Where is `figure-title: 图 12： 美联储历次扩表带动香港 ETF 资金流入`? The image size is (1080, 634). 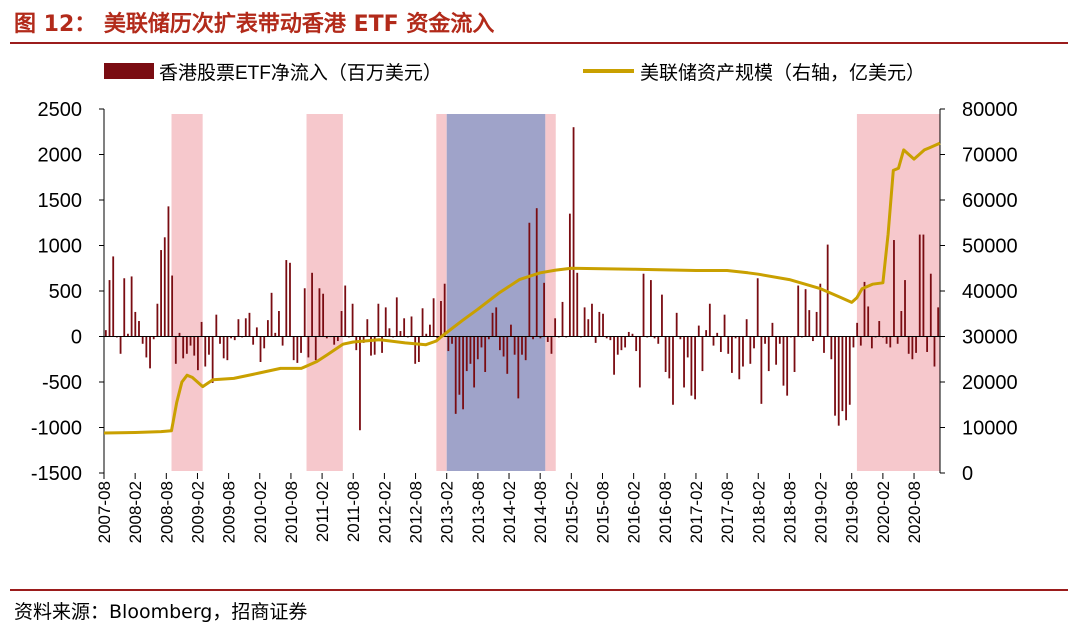
figure-title: 图 12： 美联储历次扩表带动香港 ETF 资金流入 is located at coordinates (254, 24).